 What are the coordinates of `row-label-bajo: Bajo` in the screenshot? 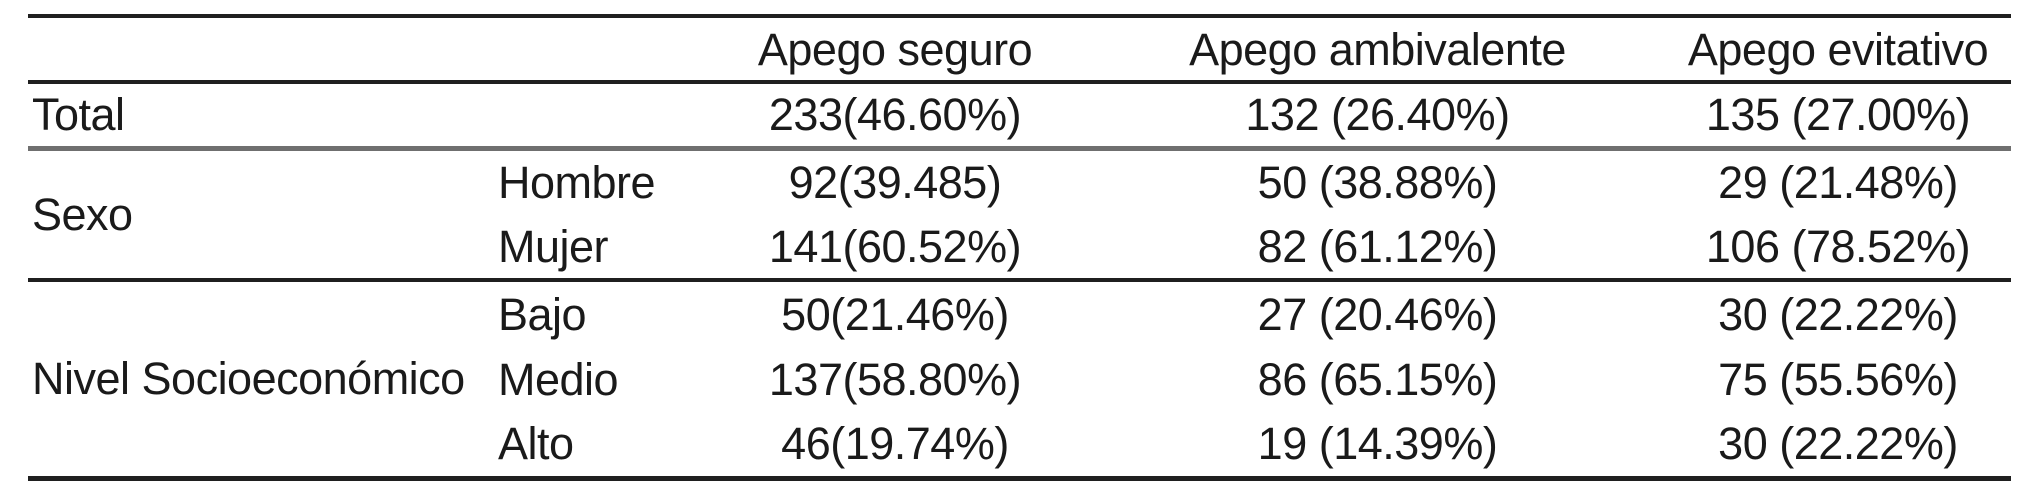 It's located at (542, 314).